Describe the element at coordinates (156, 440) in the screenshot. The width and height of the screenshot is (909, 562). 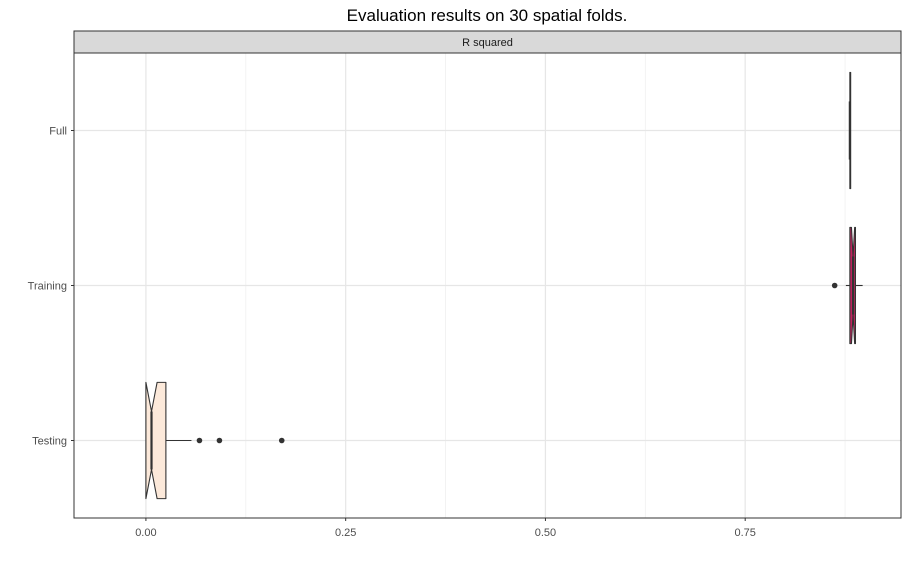
I see `box-body` at that location.